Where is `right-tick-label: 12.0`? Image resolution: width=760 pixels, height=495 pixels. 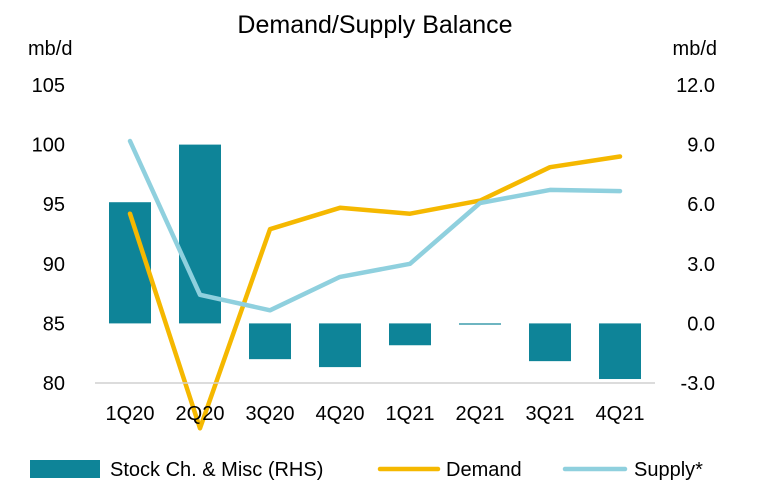 right-tick-label: 12.0 is located at coordinates (695, 86).